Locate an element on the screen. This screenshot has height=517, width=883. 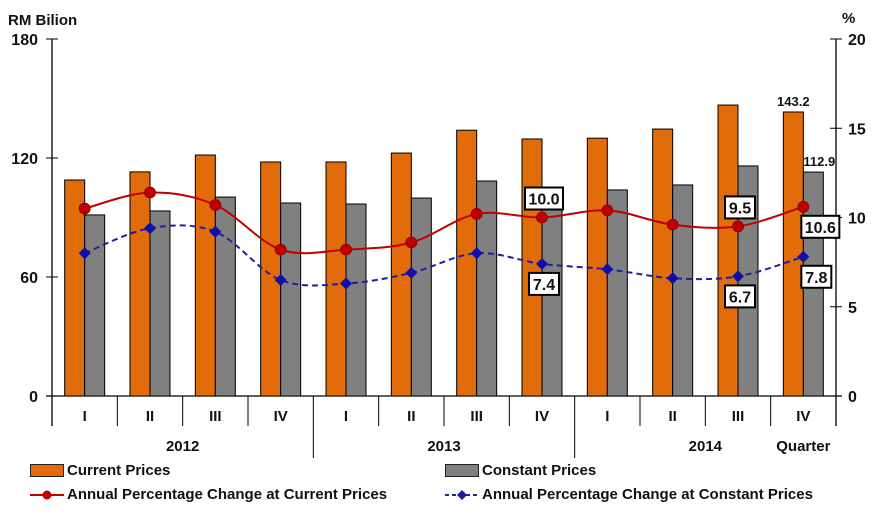
right-tick-label: 15 is located at coordinates (857, 129).